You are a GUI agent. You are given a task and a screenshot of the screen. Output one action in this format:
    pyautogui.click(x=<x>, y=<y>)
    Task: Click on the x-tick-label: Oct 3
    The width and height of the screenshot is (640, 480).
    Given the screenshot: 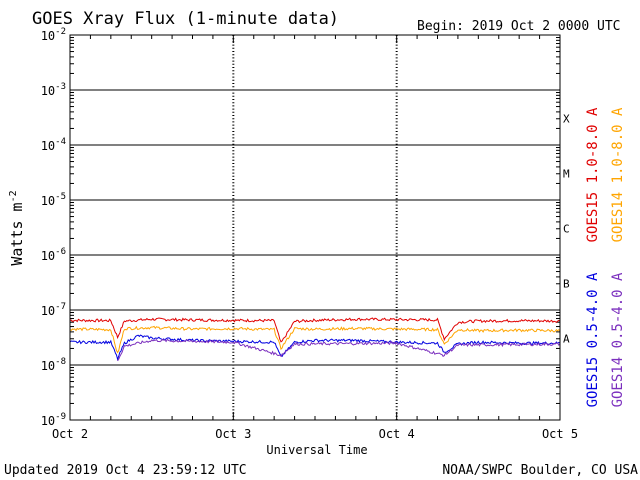 What is the action you would take?
    pyautogui.click(x=233, y=434)
    